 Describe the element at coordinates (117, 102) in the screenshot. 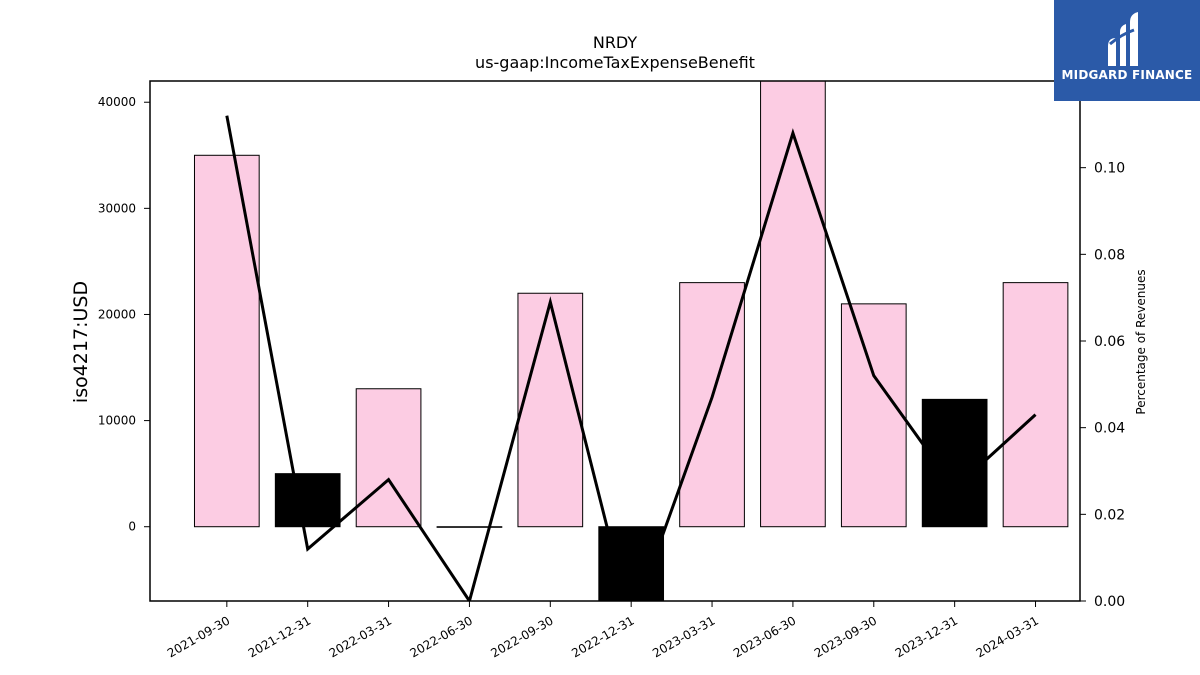

I see `y-tick-label: 40000` at that location.